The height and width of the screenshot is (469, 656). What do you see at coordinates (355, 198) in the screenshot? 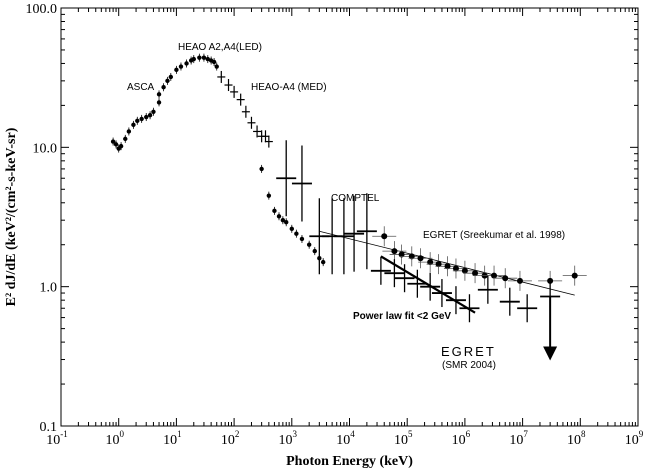
I see `annotation-comptel: COMPTEL` at bounding box center [355, 198].